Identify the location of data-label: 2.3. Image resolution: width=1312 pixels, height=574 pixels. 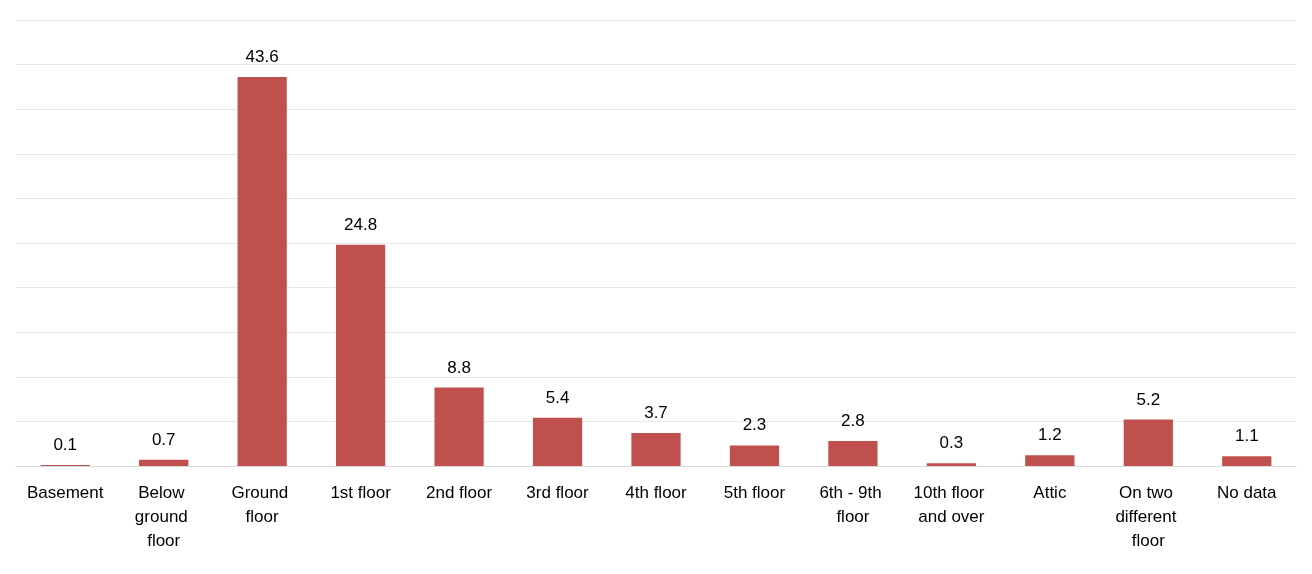
(754, 425).